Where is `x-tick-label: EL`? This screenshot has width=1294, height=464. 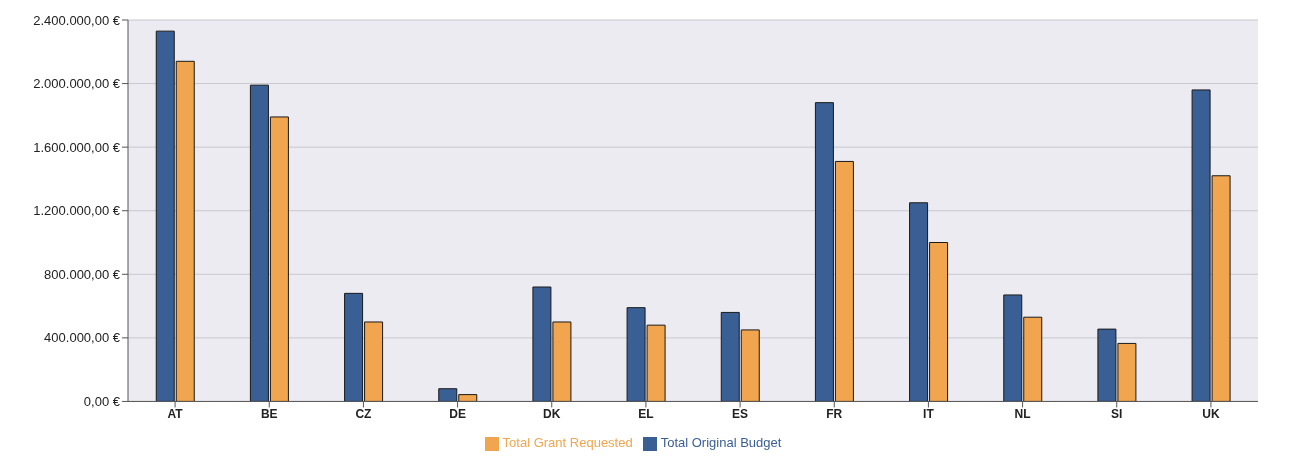
x-tick-label: EL is located at coordinates (646, 413).